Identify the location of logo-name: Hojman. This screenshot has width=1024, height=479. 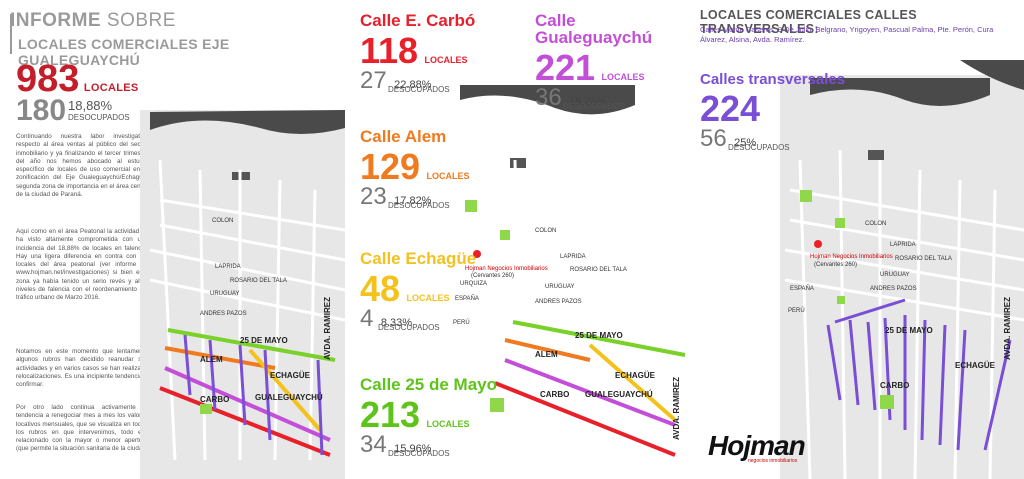
(757, 445).